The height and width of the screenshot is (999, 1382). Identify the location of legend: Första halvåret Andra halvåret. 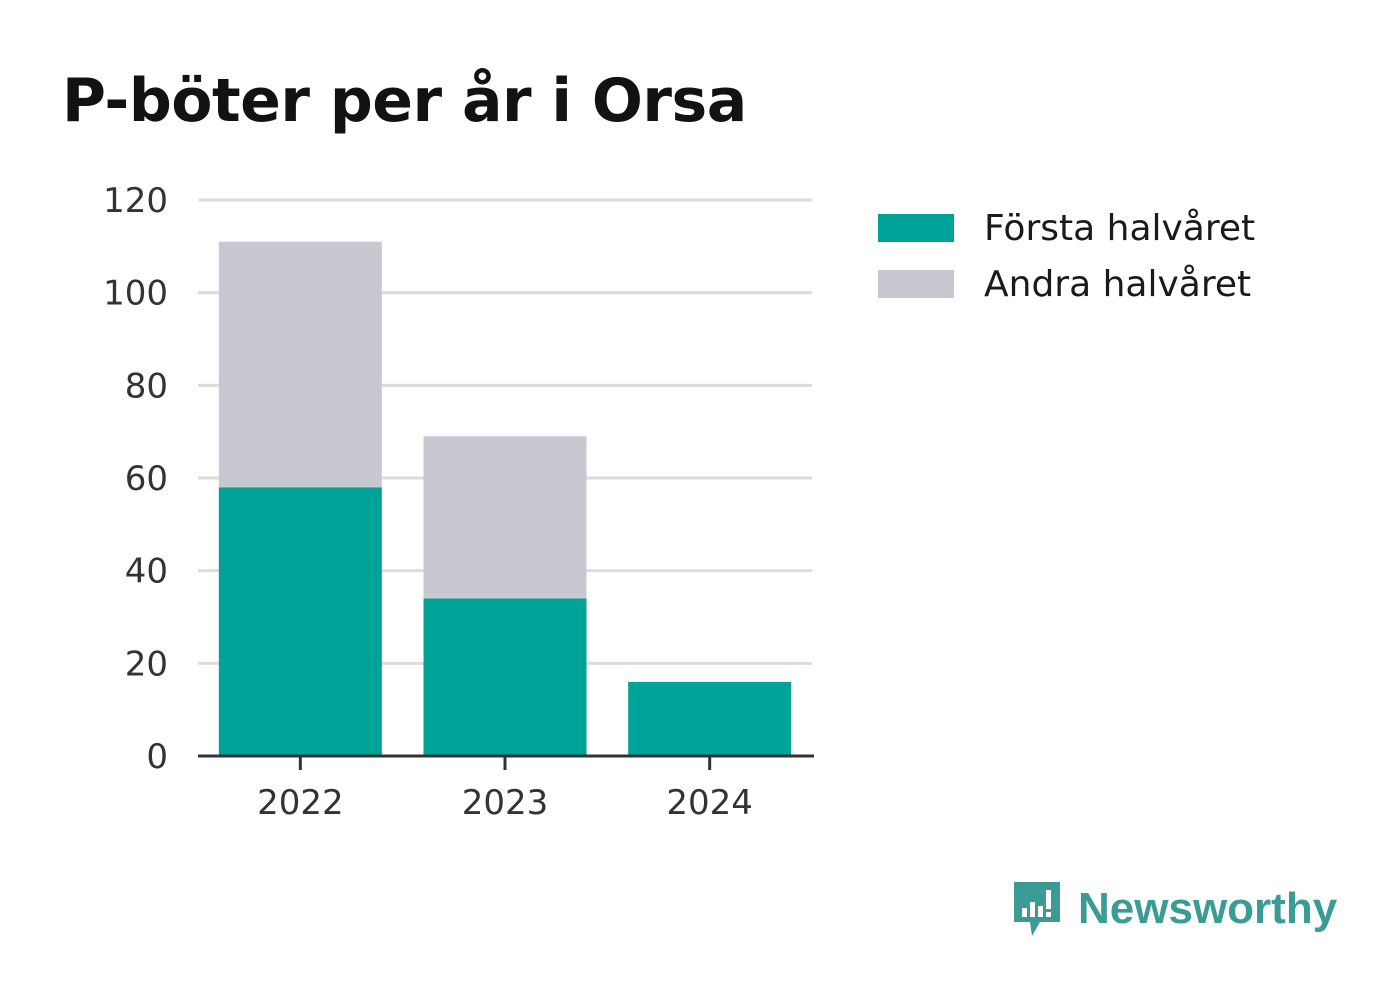
(1066, 256).